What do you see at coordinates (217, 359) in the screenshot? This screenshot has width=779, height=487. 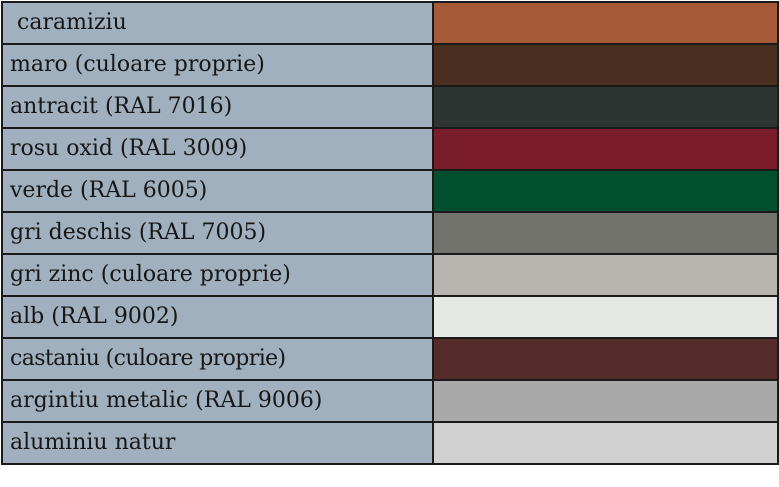 I see `color-name: castaniu (culoare proprie)` at bounding box center [217, 359].